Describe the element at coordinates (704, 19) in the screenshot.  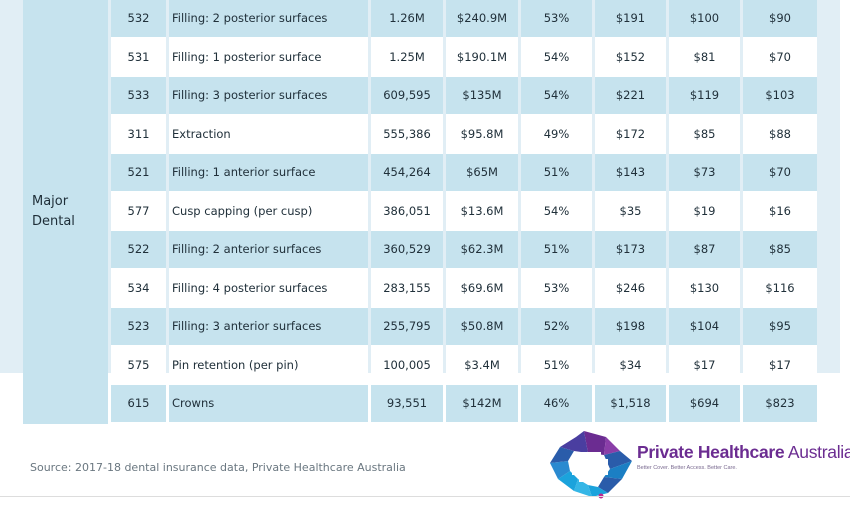
I see `cell-paid: $100` at that location.